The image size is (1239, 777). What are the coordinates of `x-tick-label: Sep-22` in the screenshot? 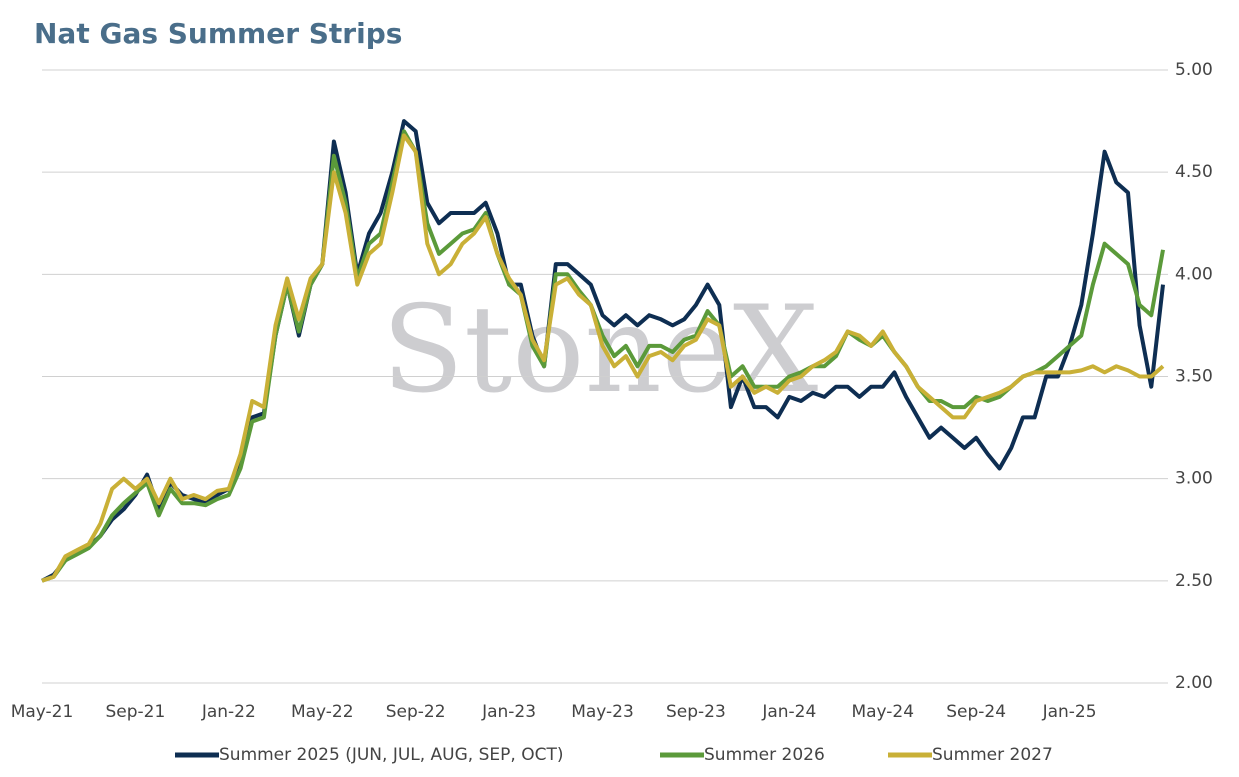 It's located at (416, 712).